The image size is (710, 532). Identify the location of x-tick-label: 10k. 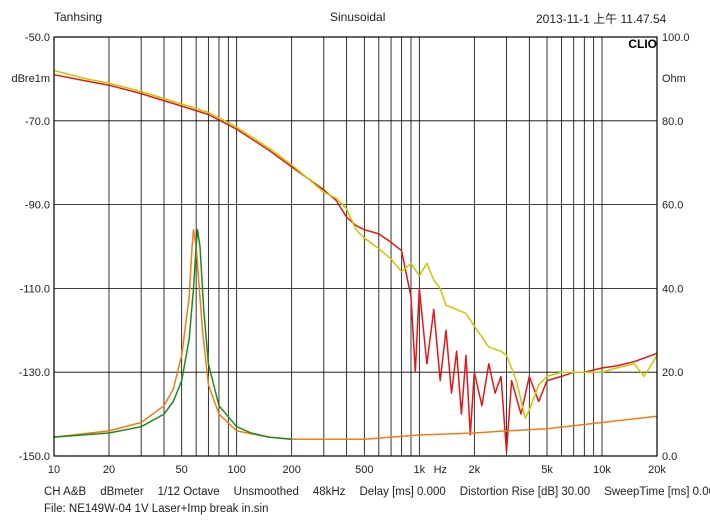
(602, 470).